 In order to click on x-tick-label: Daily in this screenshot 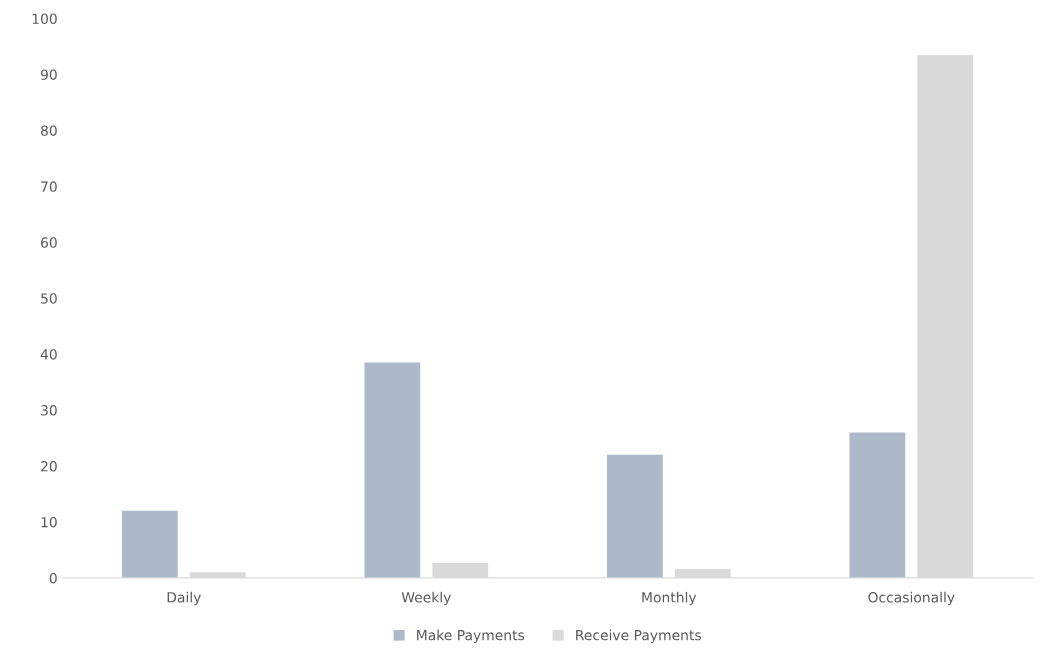, I will do `click(184, 598)`.